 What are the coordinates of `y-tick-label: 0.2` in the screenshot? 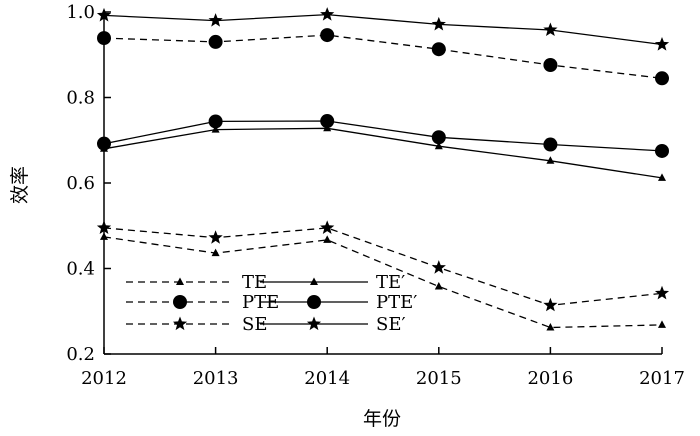 It's located at (80, 354).